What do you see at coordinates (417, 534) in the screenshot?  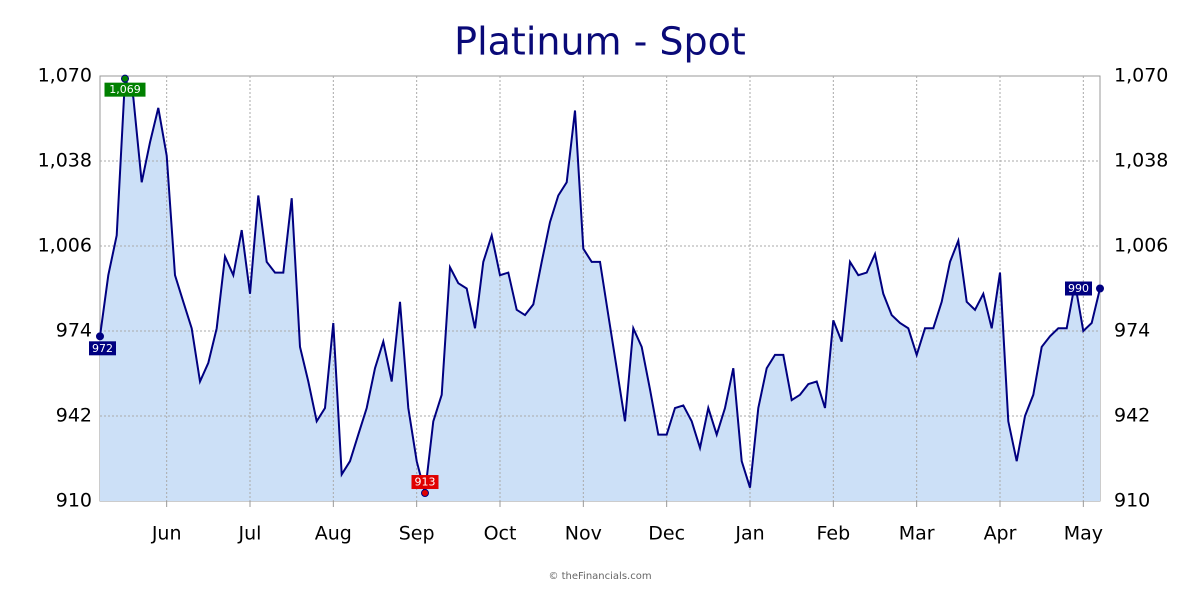 I see `x-tick-label: Sep` at bounding box center [417, 534].